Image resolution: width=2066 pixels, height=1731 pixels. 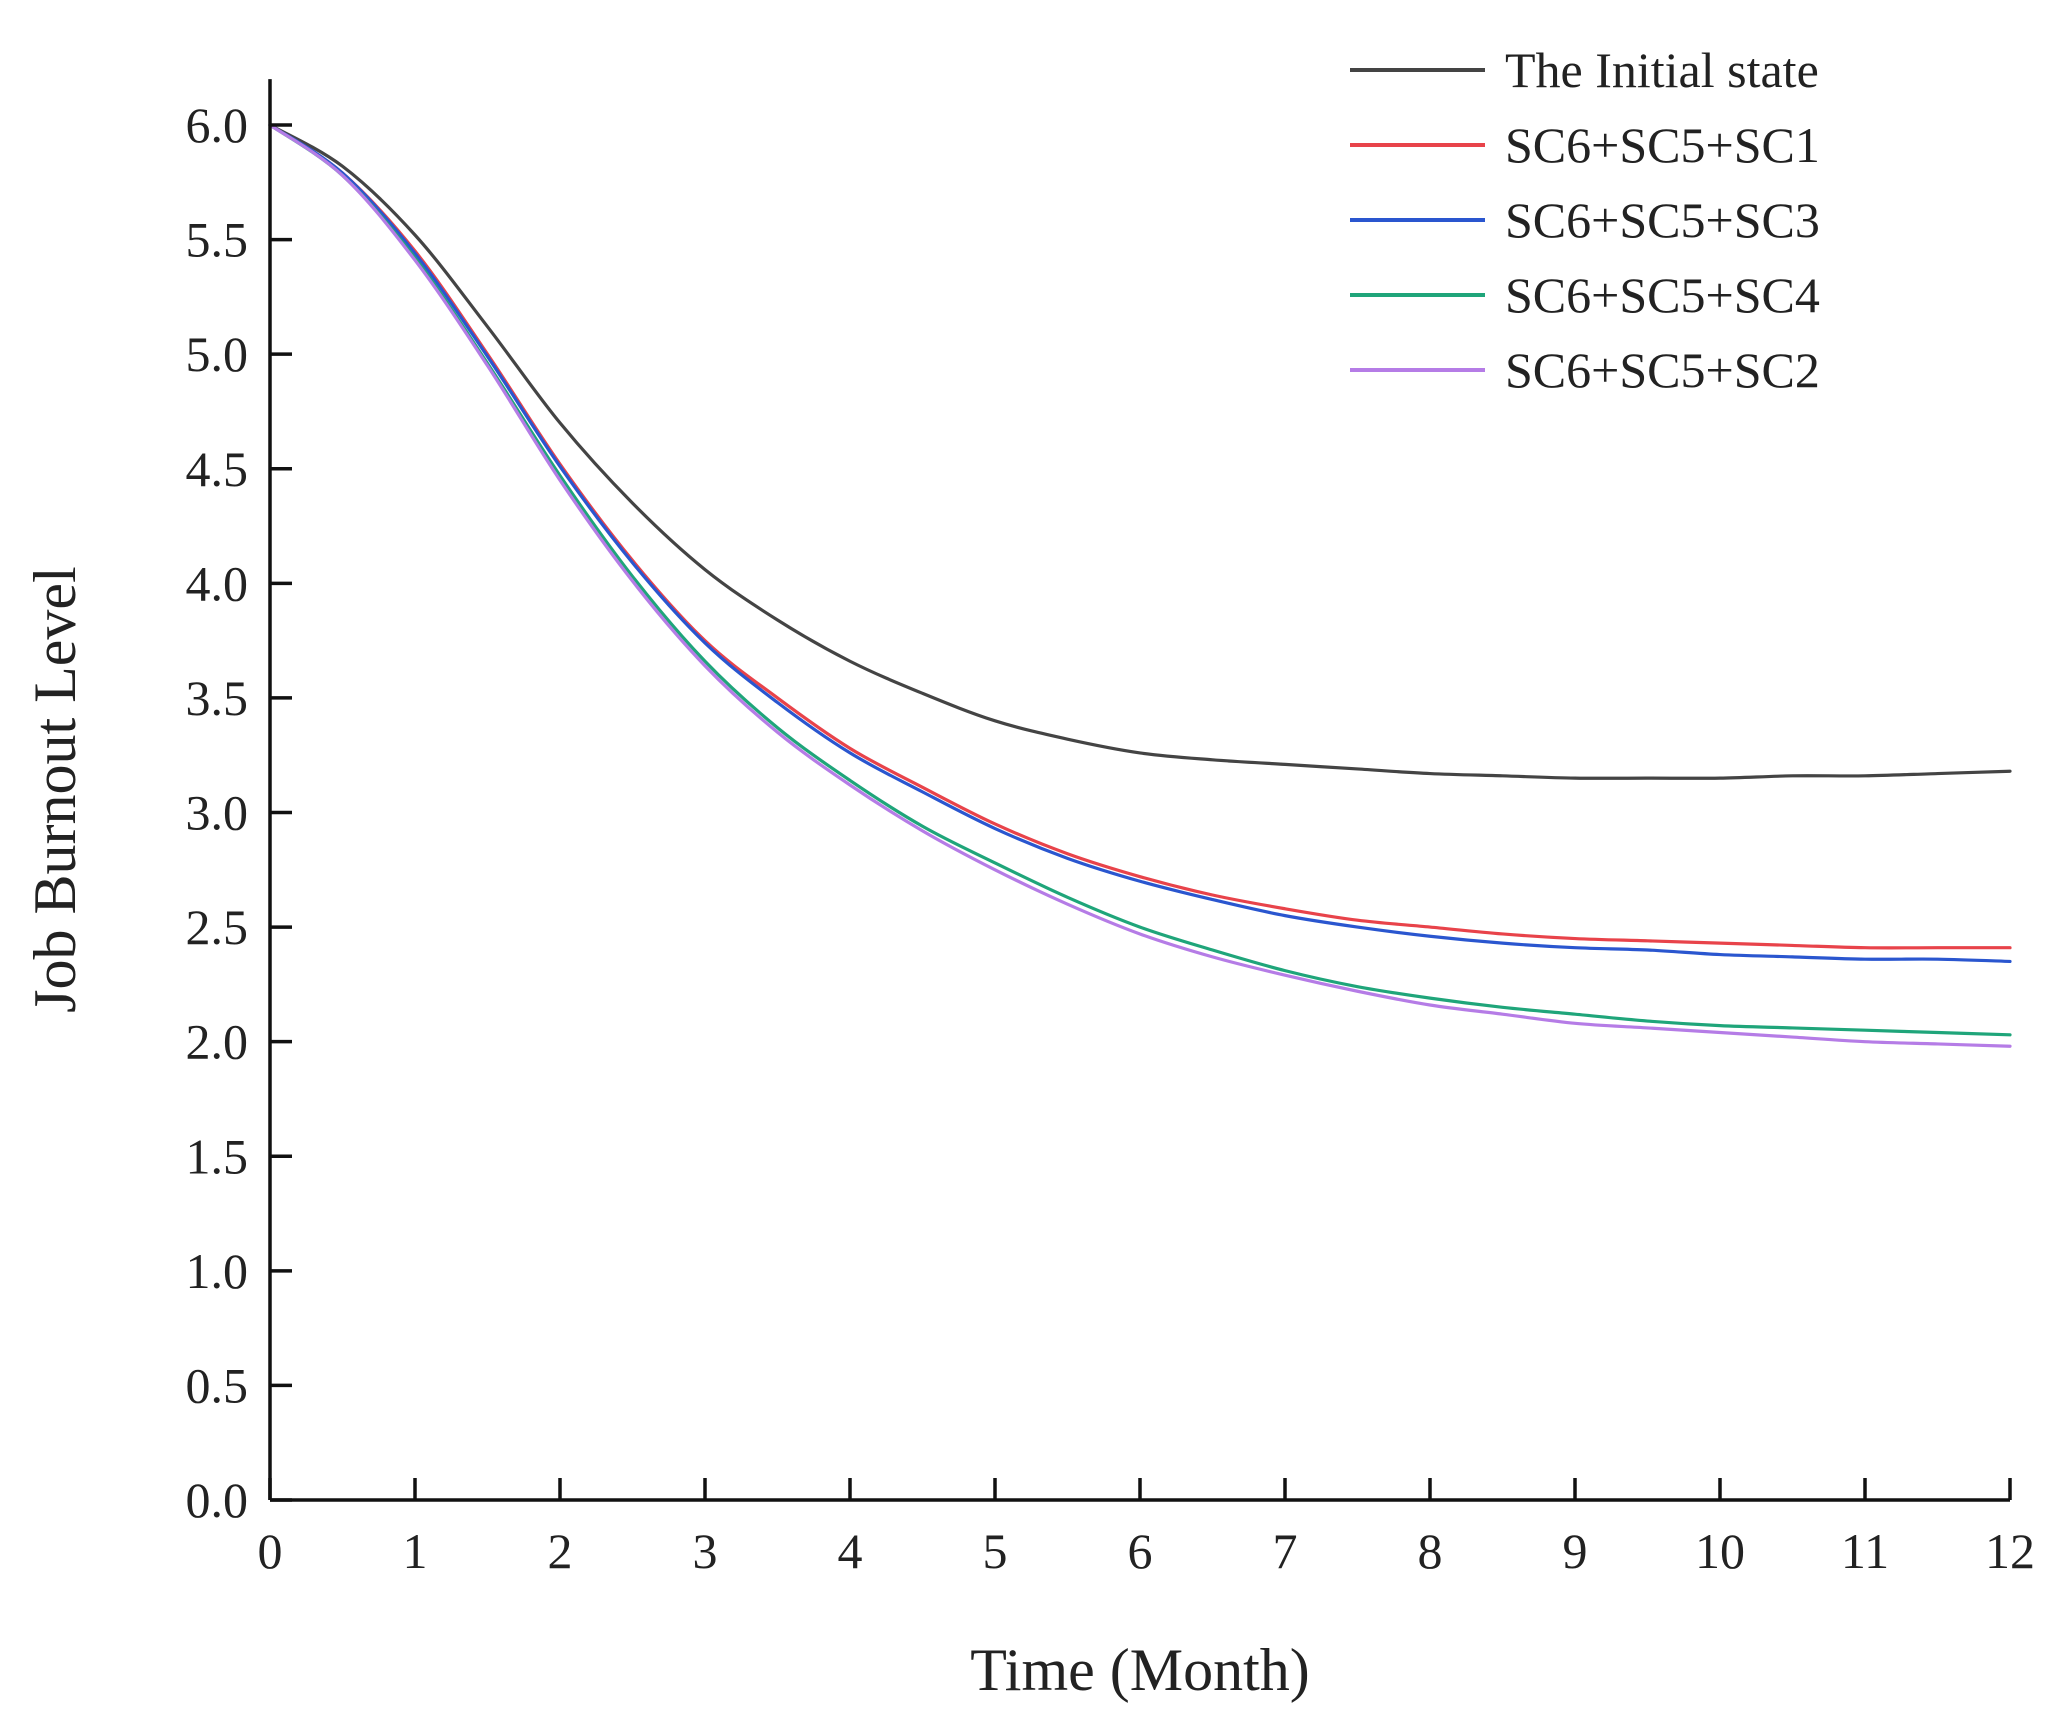 What do you see at coordinates (1140, 1670) in the screenshot?
I see `x-axis-title: Time (Month)` at bounding box center [1140, 1670].